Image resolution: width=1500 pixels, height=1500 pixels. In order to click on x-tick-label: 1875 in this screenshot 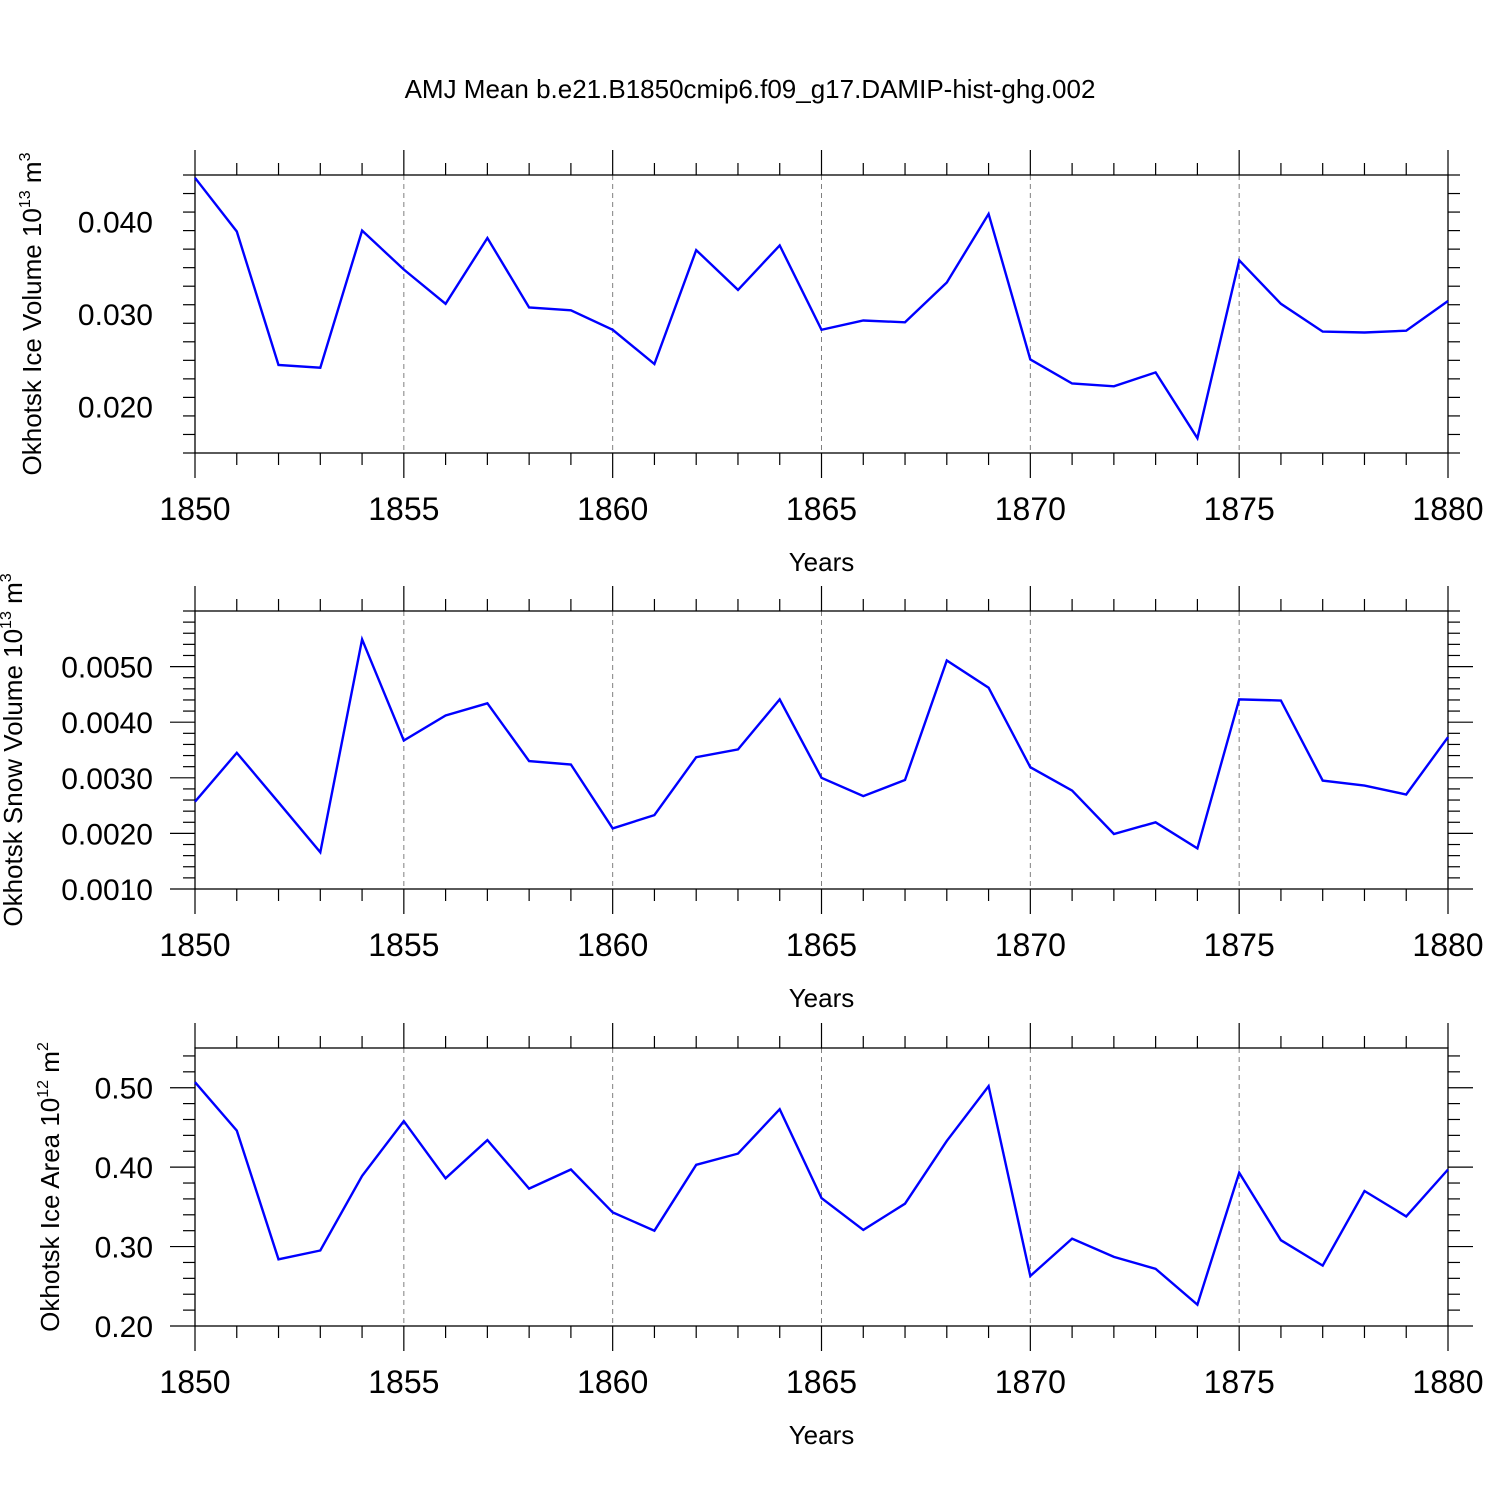, I will do `click(1239, 509)`.